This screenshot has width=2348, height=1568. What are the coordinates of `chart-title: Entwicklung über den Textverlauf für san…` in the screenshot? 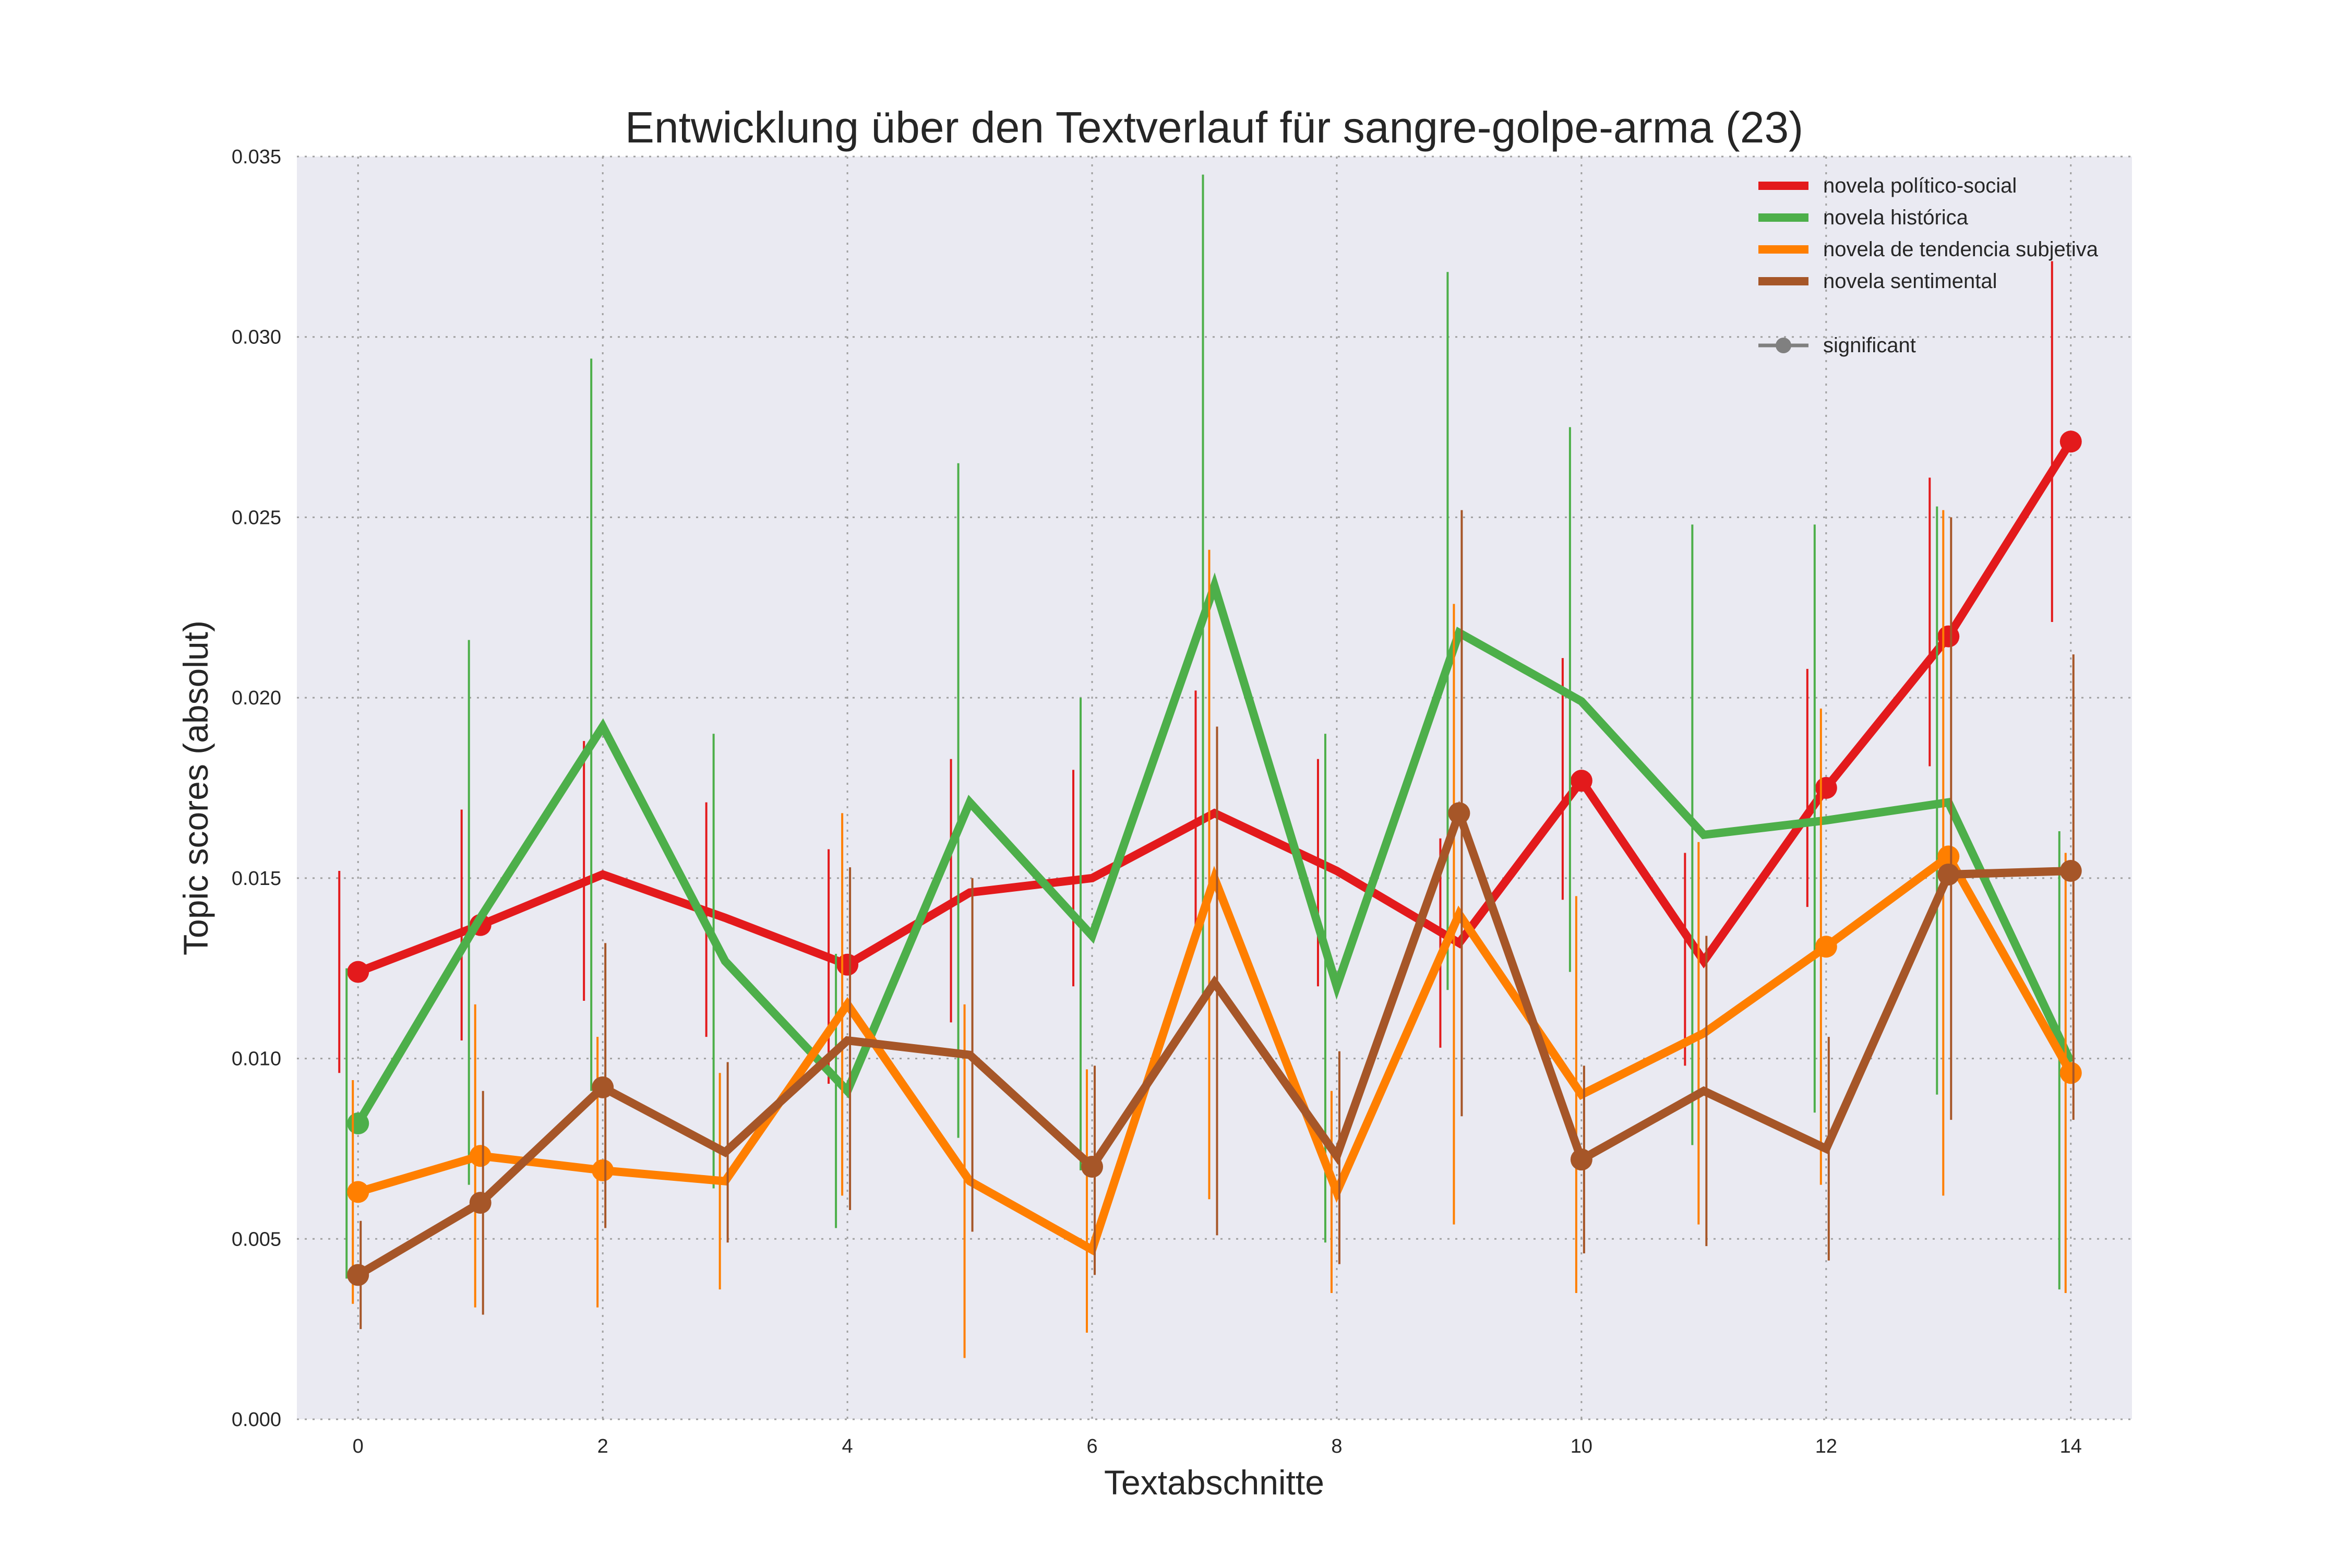 It's located at (1214, 127).